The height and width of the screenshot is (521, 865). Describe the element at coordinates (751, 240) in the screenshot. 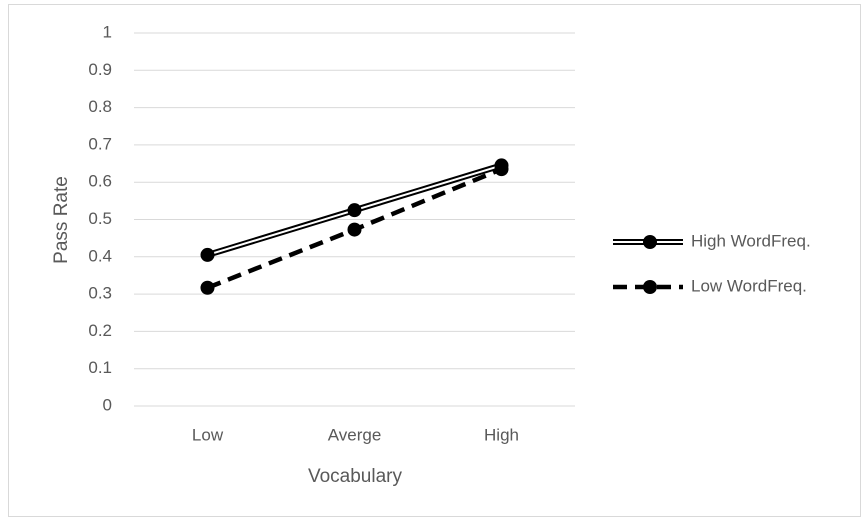

I see `legend-label: High WordFreq.` at that location.